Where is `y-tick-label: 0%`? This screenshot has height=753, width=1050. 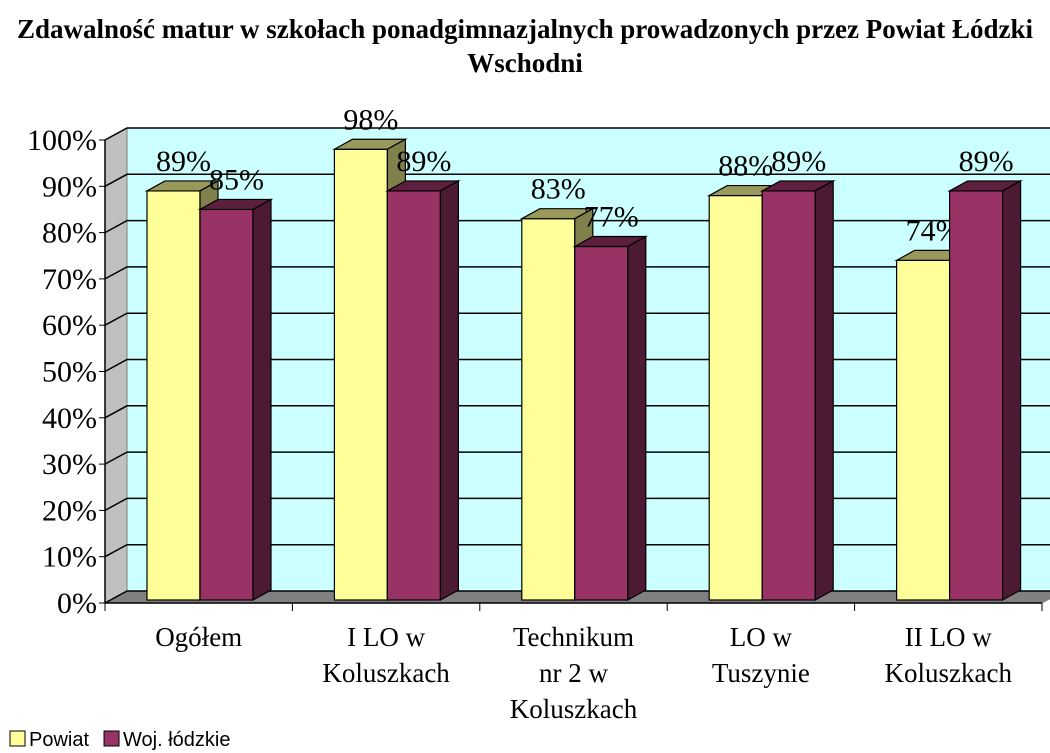 y-tick-label: 0% is located at coordinates (77, 603).